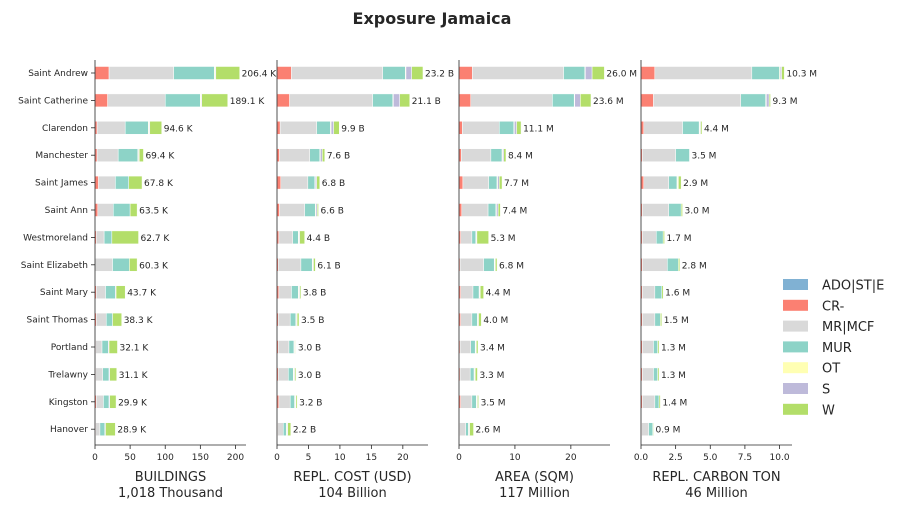 The width and height of the screenshot is (903, 510). Describe the element at coordinates (577, 100) in the screenshot. I see `bar-saint-catherine-s` at that location.